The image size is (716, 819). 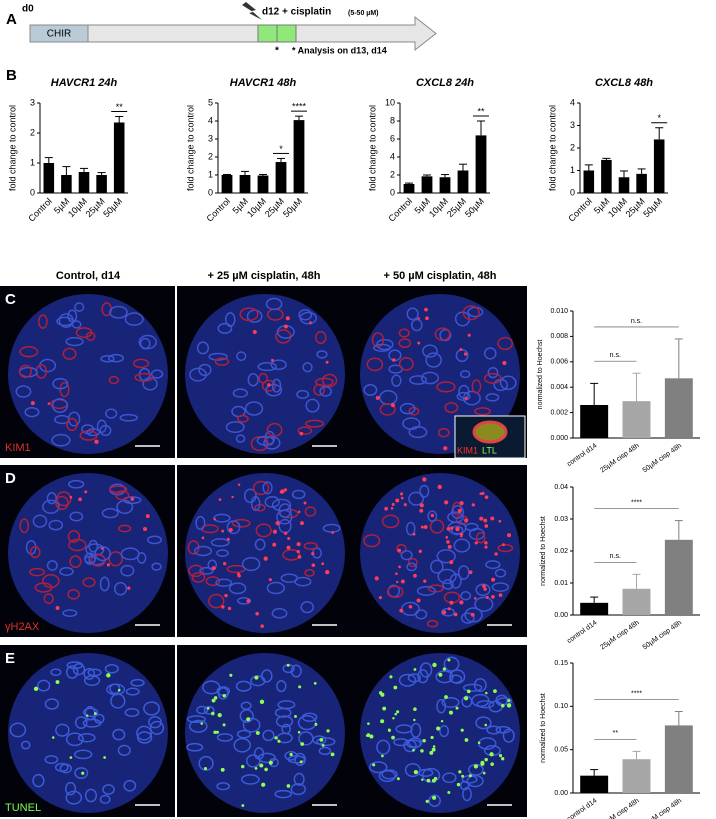 What do you see at coordinates (120, 107) in the screenshot?
I see `significance-label: **` at bounding box center [120, 107].